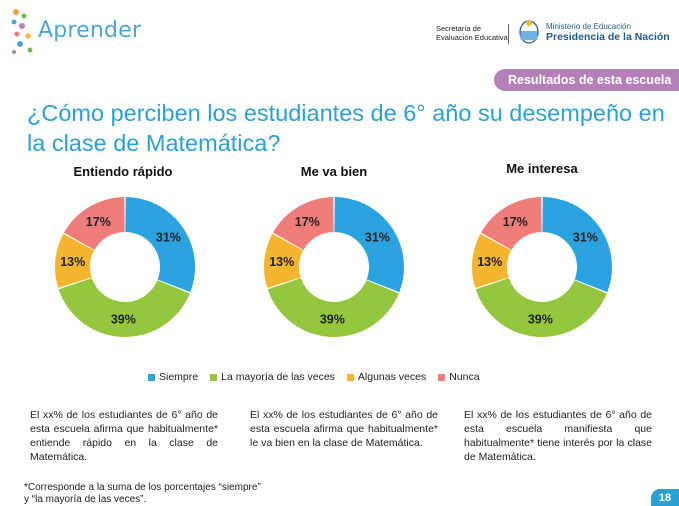 The width and height of the screenshot is (679, 506). What do you see at coordinates (278, 377) in the screenshot?
I see `legend-label: La mayoría de las veces` at bounding box center [278, 377].